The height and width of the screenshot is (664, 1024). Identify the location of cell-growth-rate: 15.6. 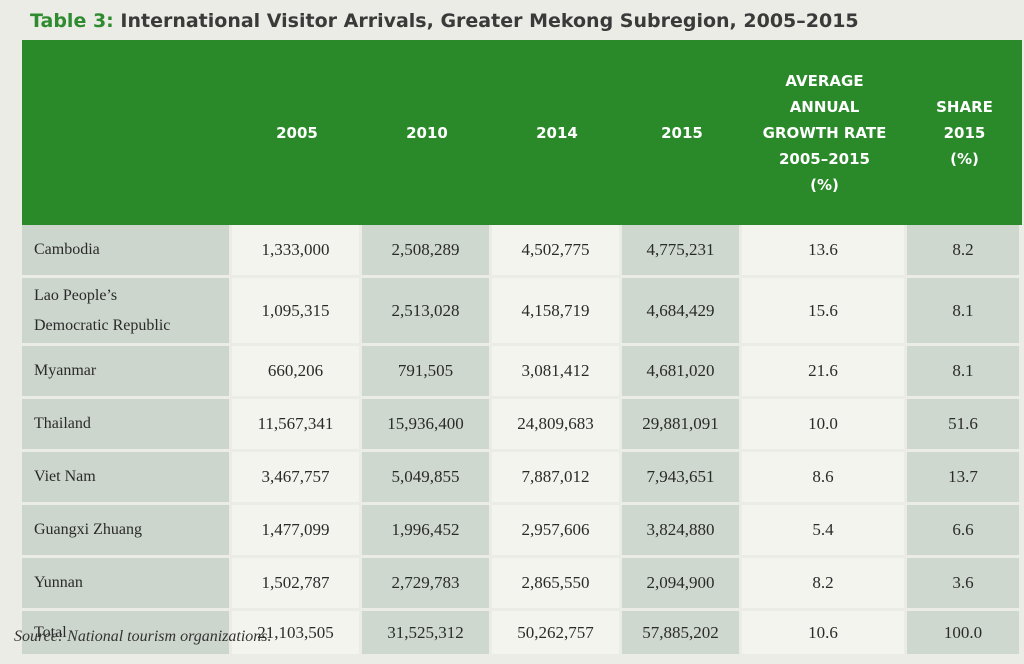
(824, 312).